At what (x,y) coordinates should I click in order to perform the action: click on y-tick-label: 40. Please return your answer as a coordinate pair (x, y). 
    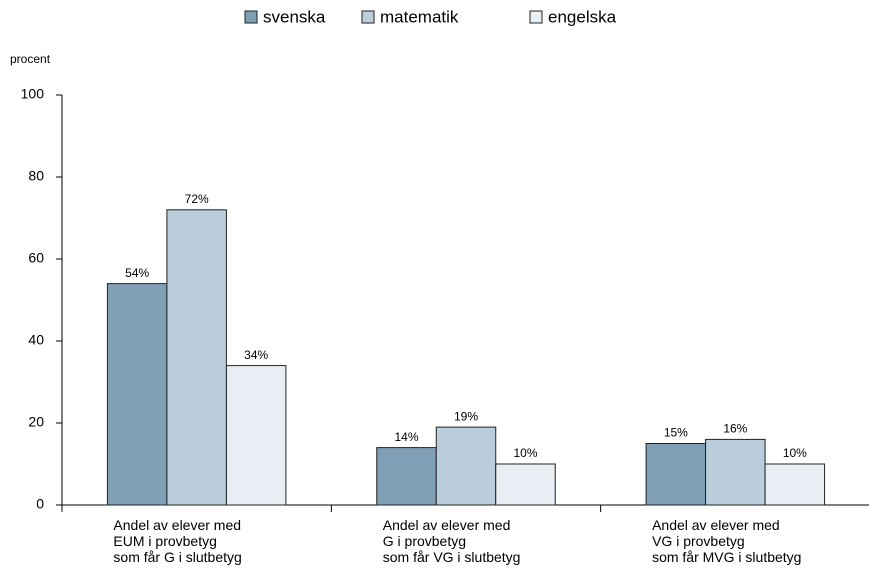
    Looking at the image, I should click on (36, 340).